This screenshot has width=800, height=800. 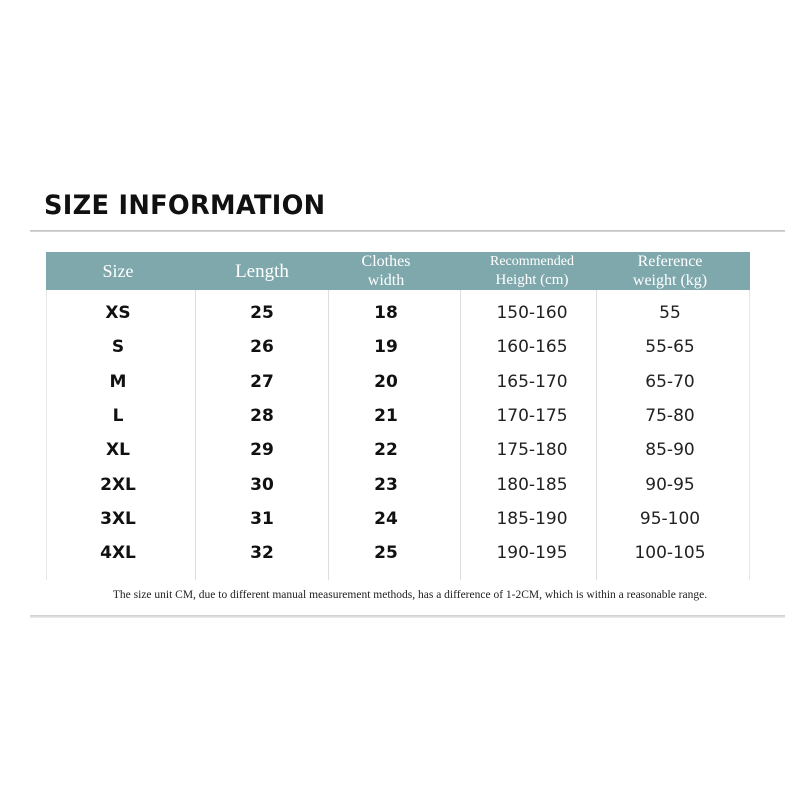 I want to click on table-cell: 95-100, so click(x=670, y=518).